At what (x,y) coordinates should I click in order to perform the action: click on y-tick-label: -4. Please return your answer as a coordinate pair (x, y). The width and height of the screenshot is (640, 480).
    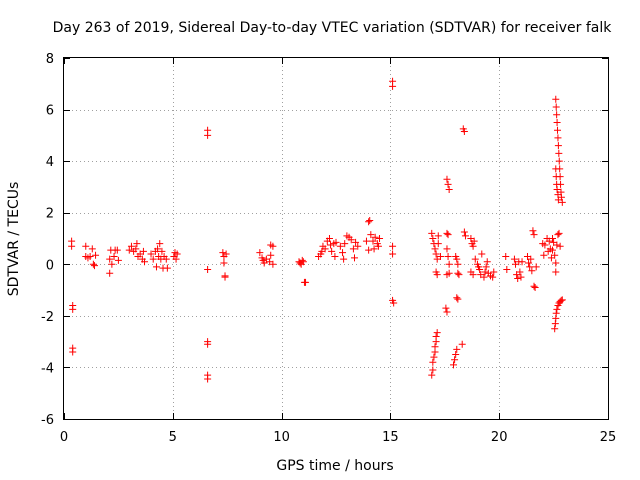
    Looking at the image, I should click on (47, 368).